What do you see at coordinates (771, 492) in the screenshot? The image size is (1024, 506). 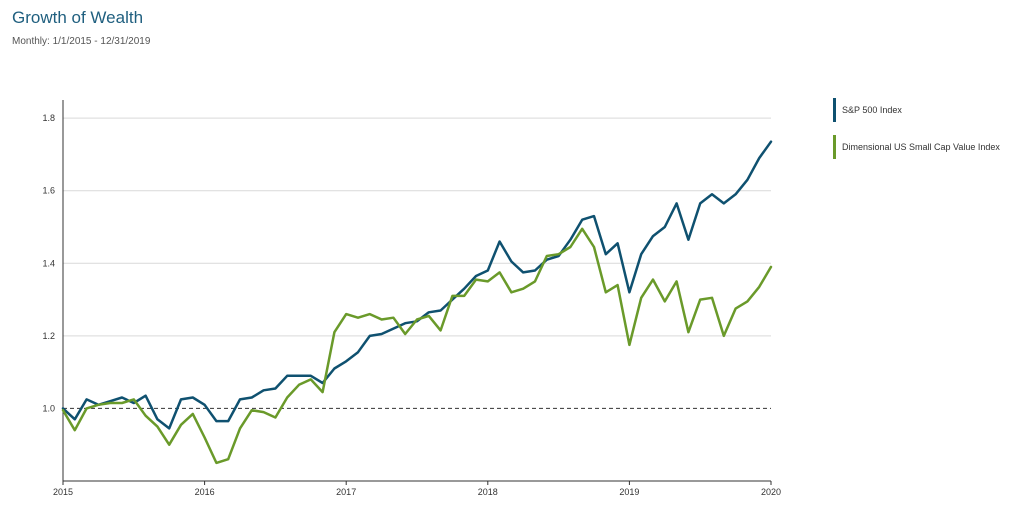 I see `x-tick-label: 2020` at bounding box center [771, 492].